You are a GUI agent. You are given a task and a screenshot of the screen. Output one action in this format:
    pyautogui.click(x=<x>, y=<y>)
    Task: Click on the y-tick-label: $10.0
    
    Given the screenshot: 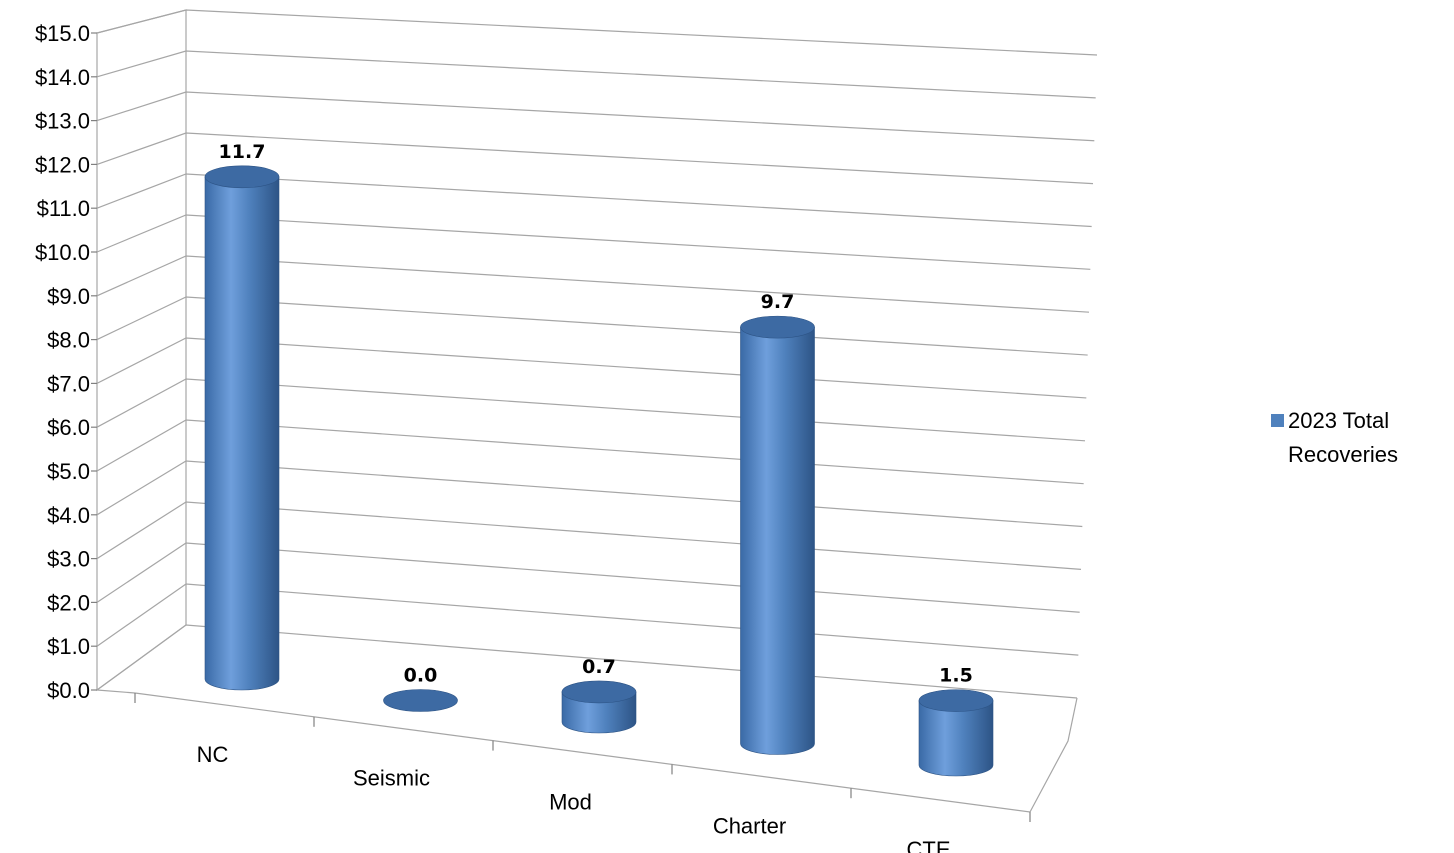 What is the action you would take?
    pyautogui.click(x=62, y=252)
    